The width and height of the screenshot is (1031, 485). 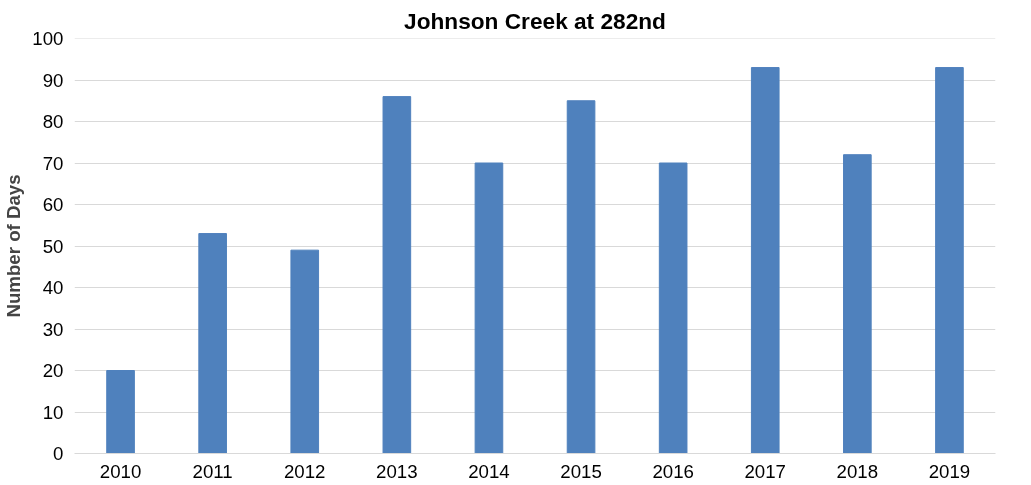 I want to click on y-axis-title: Number of Days, so click(x=14, y=246).